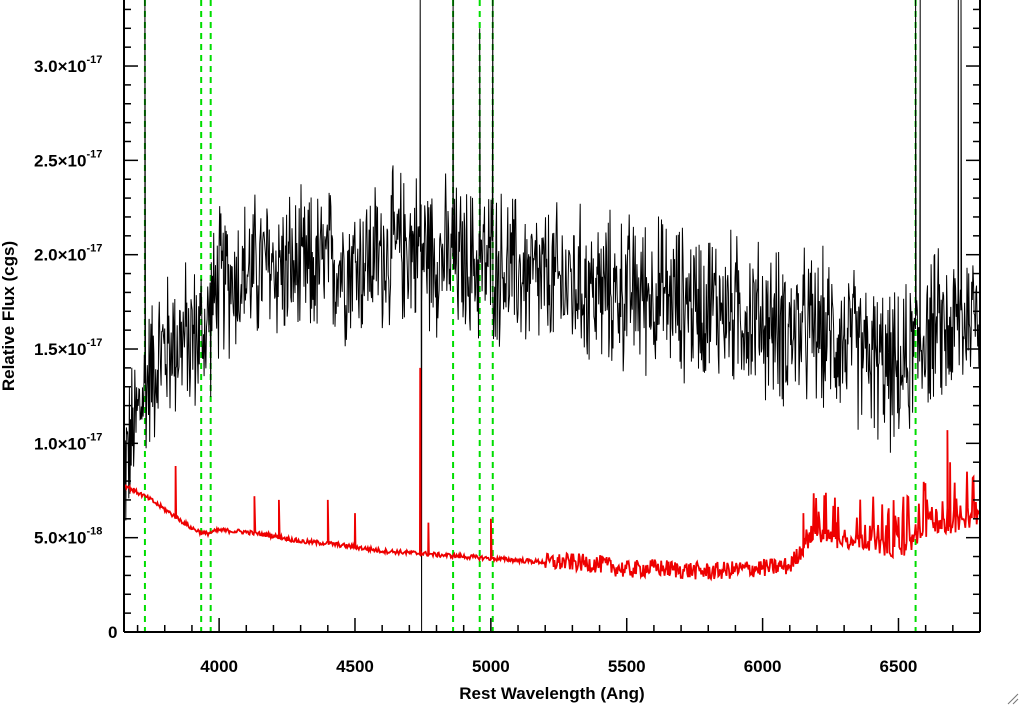 The height and width of the screenshot is (706, 1020). What do you see at coordinates (219, 666) in the screenshot?
I see `x-tick-label: 4000` at bounding box center [219, 666].